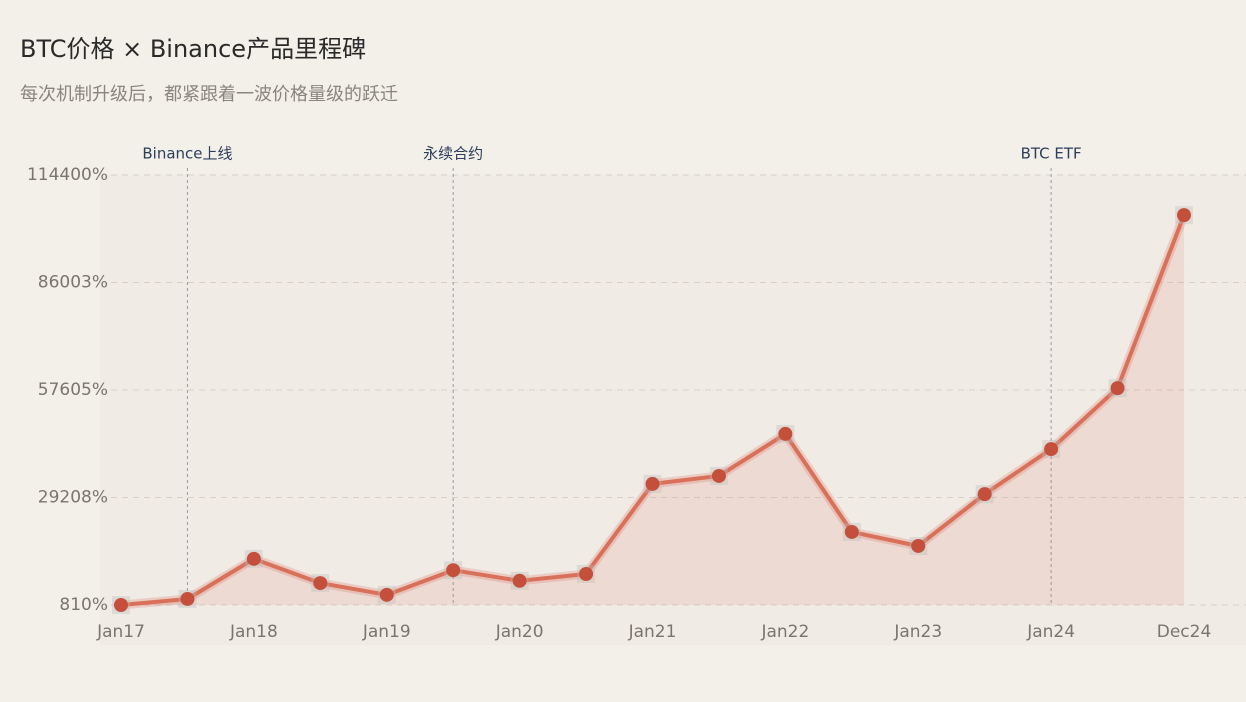 This screenshot has width=1246, height=702. Describe the element at coordinates (386, 632) in the screenshot. I see `x-tick-label: Jan19` at that location.